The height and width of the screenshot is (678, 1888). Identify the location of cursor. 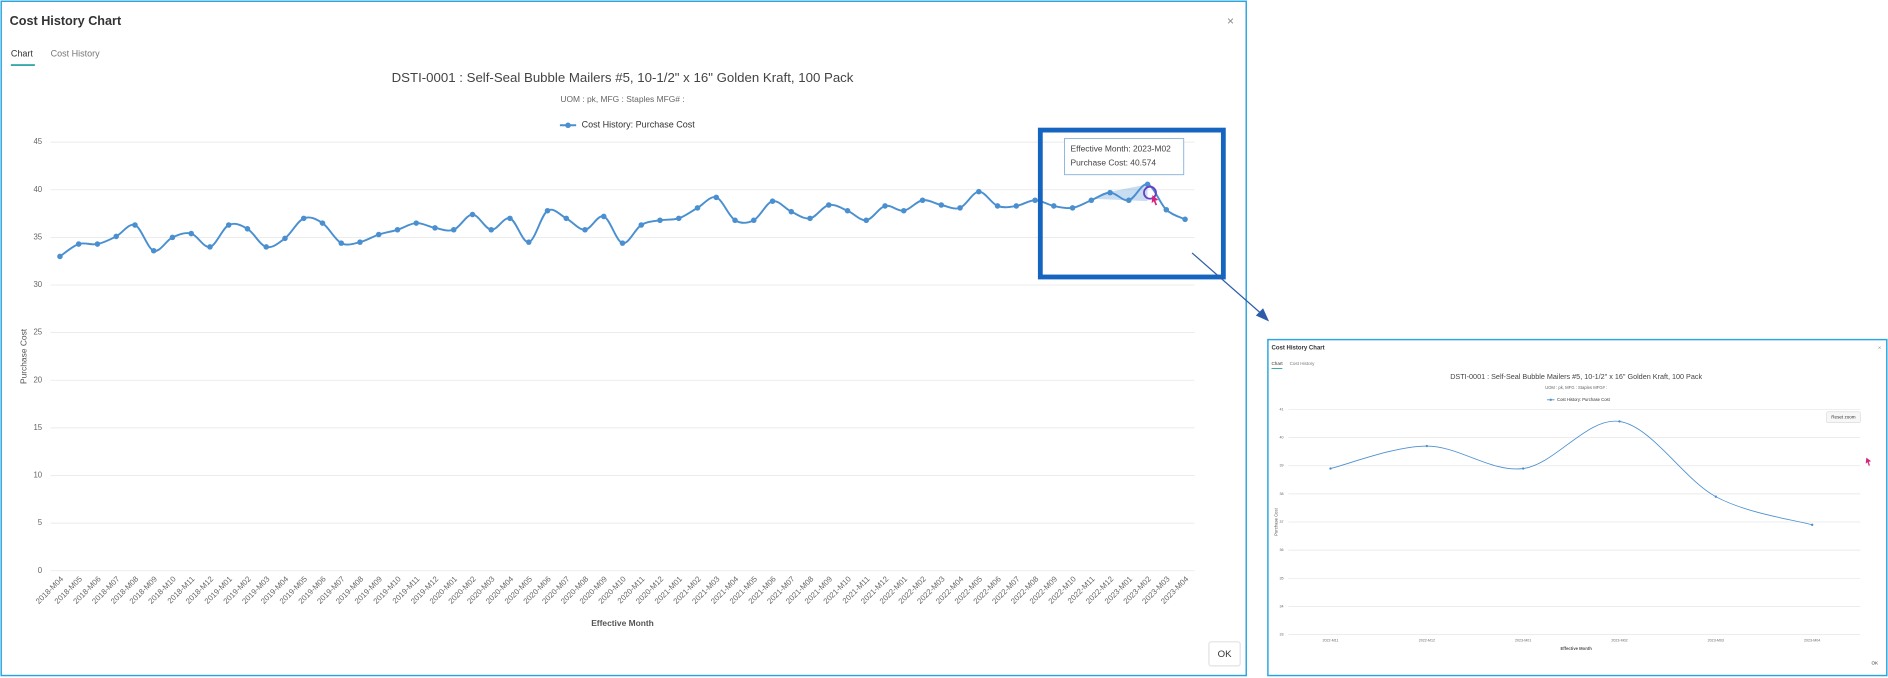
(1155, 200).